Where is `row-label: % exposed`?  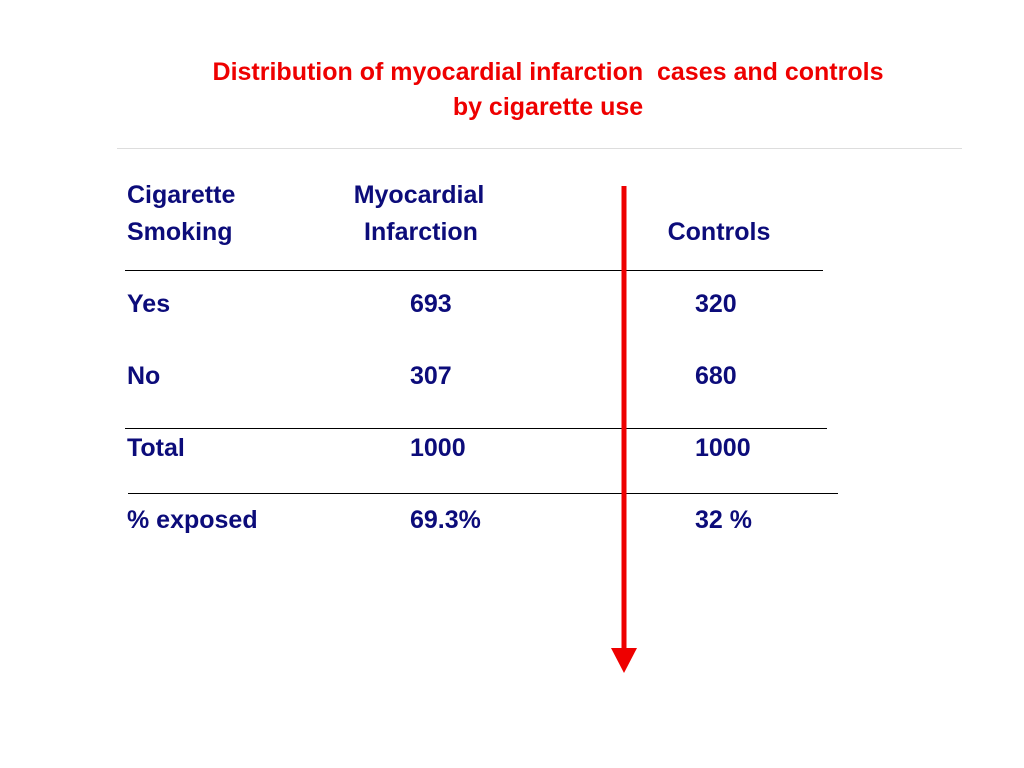
row-label: % exposed is located at coordinates (192, 520).